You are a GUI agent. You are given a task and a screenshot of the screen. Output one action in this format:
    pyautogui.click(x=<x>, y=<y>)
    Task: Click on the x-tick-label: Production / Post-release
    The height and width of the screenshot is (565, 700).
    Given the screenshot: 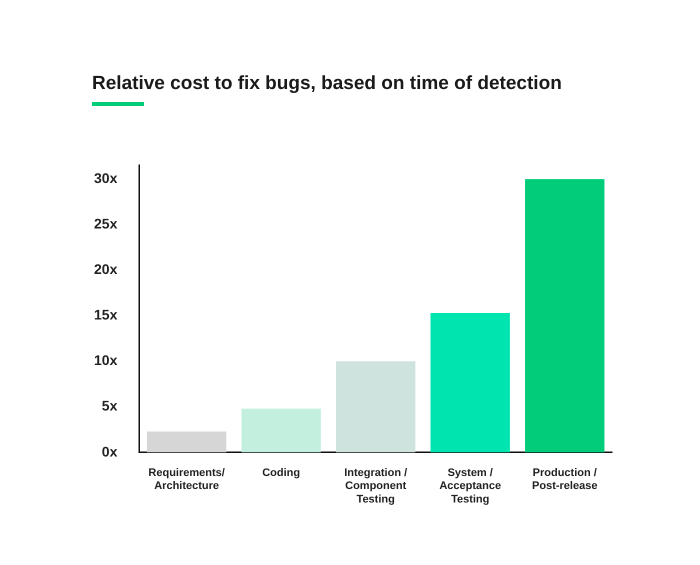 What is the action you would take?
    pyautogui.click(x=565, y=479)
    